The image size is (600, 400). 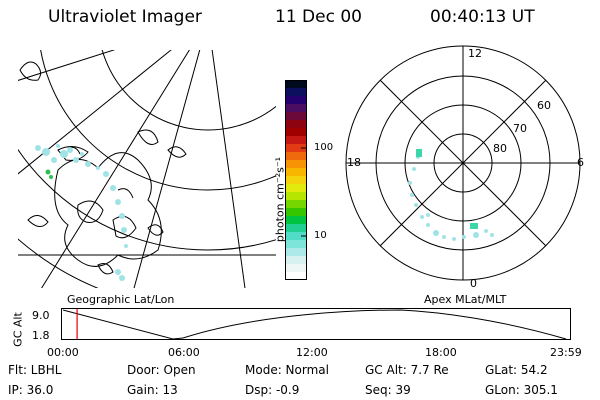 I want to click on timeline-xtick-2359: 23:59, so click(x=566, y=352).